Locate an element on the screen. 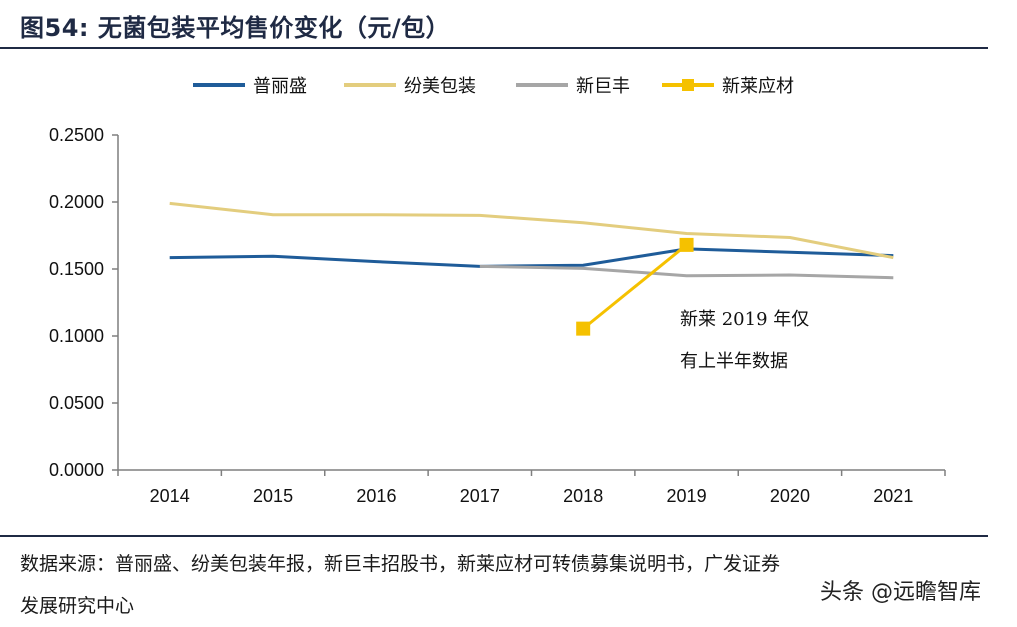 Image resolution: width=1017 pixels, height=627 pixels. x-tick-label: 2021 is located at coordinates (893, 496).